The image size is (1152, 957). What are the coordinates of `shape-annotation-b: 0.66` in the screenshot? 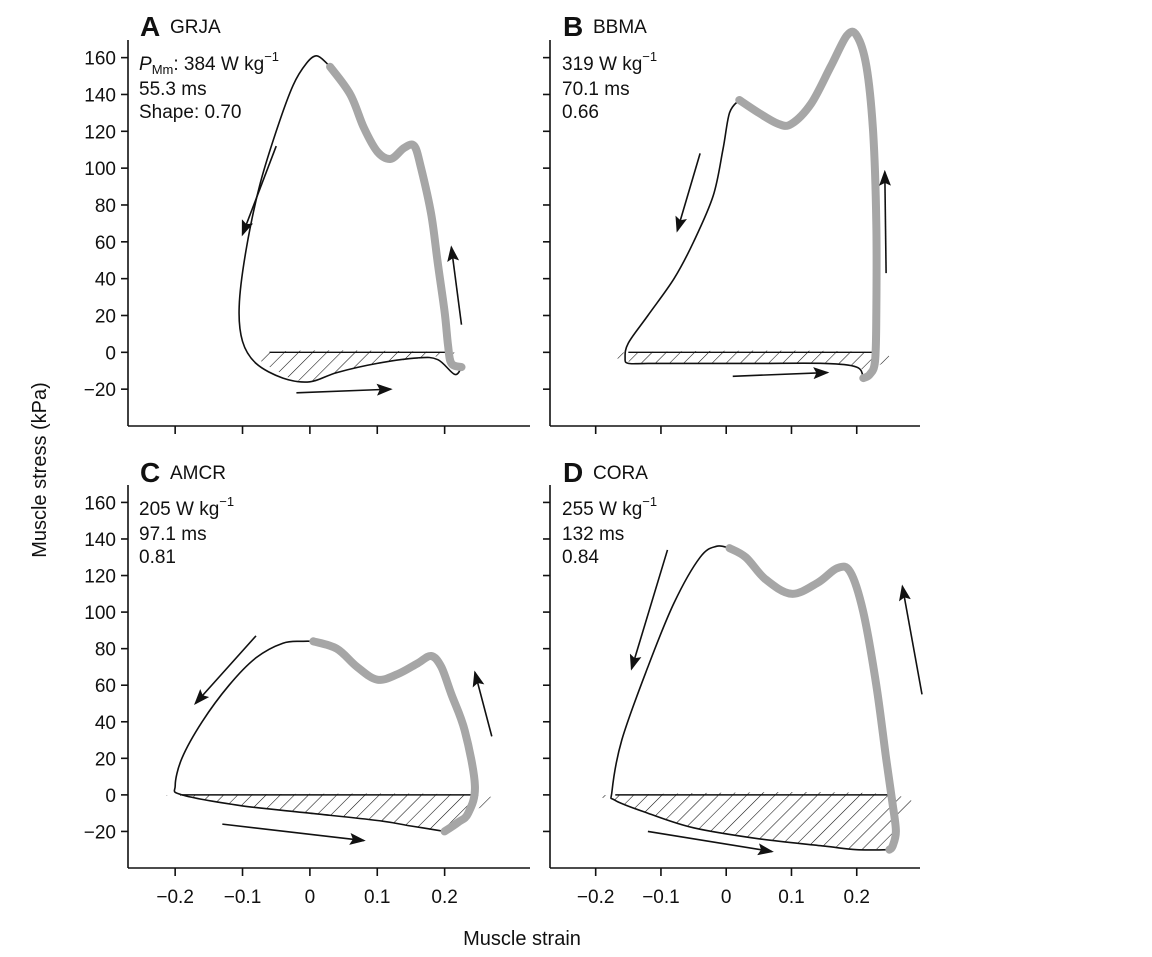 It's located at (580, 112).